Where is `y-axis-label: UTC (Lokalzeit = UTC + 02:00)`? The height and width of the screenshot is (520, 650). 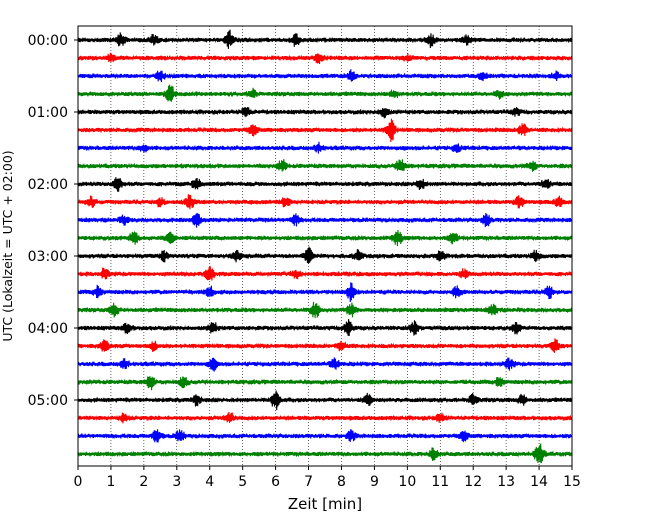
y-axis-label: UTC (Lokalzeit = UTC + 02:00) is located at coordinates (7, 245).